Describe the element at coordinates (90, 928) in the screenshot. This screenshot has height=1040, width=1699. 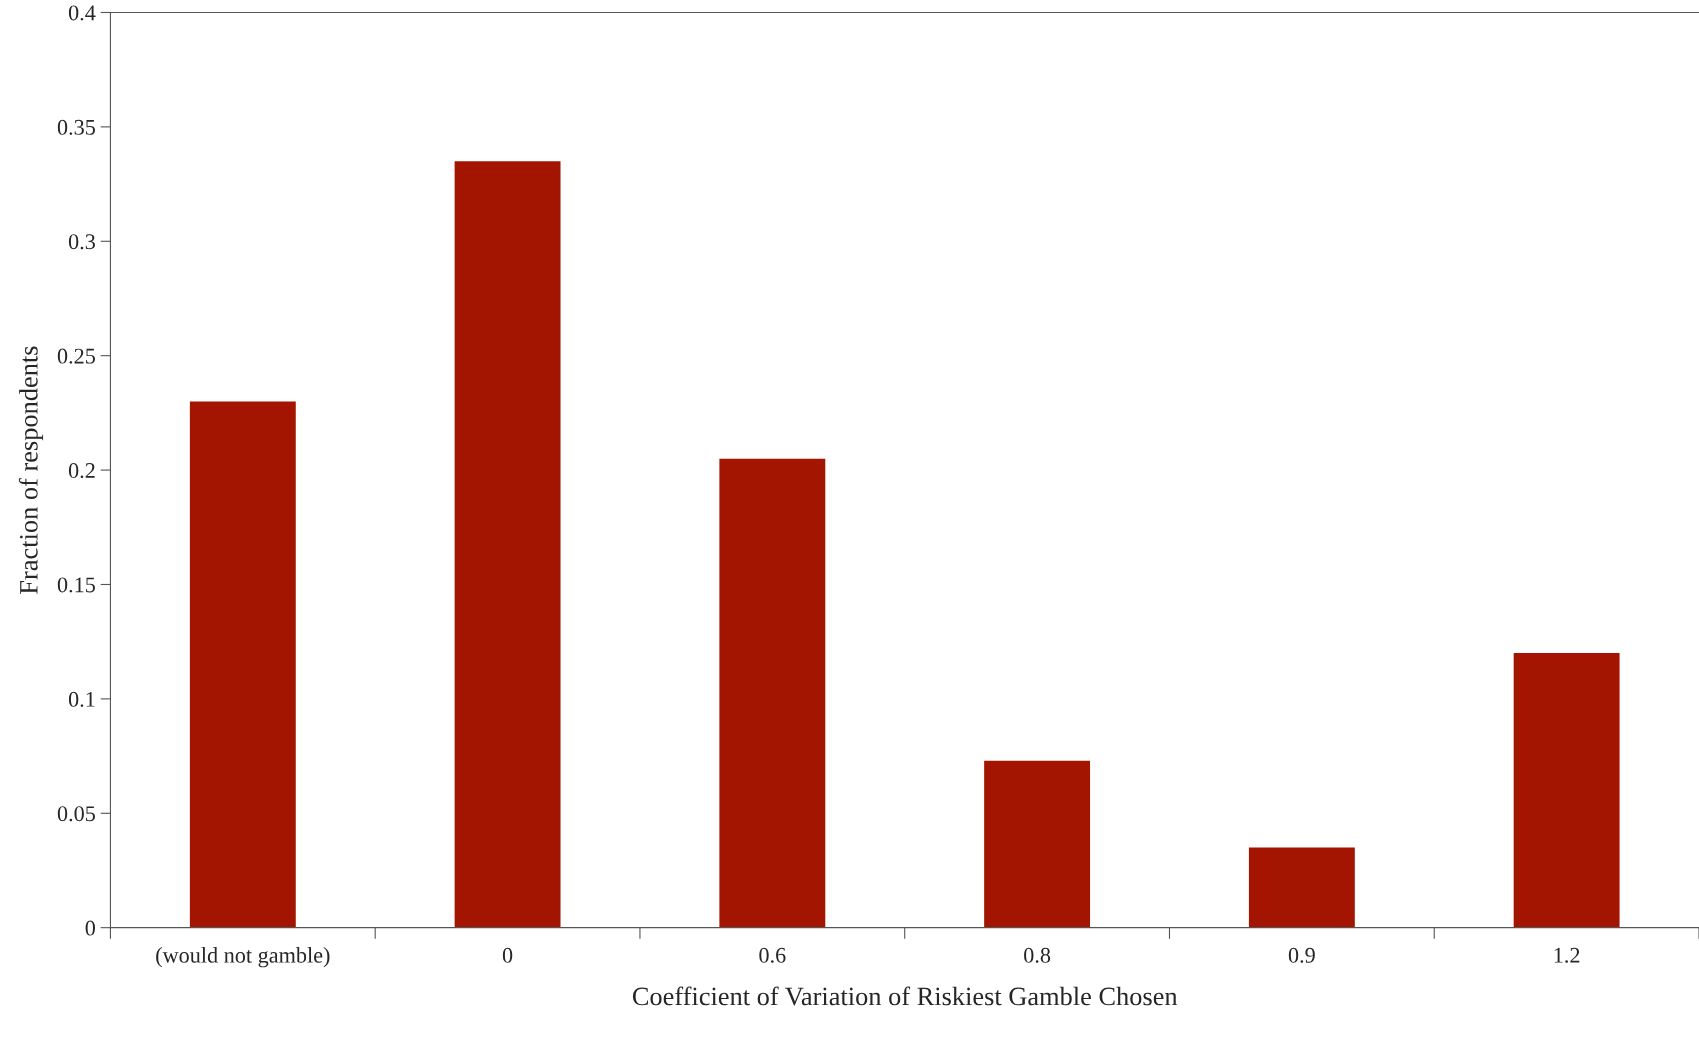
I see `y-tick-label: 0` at that location.